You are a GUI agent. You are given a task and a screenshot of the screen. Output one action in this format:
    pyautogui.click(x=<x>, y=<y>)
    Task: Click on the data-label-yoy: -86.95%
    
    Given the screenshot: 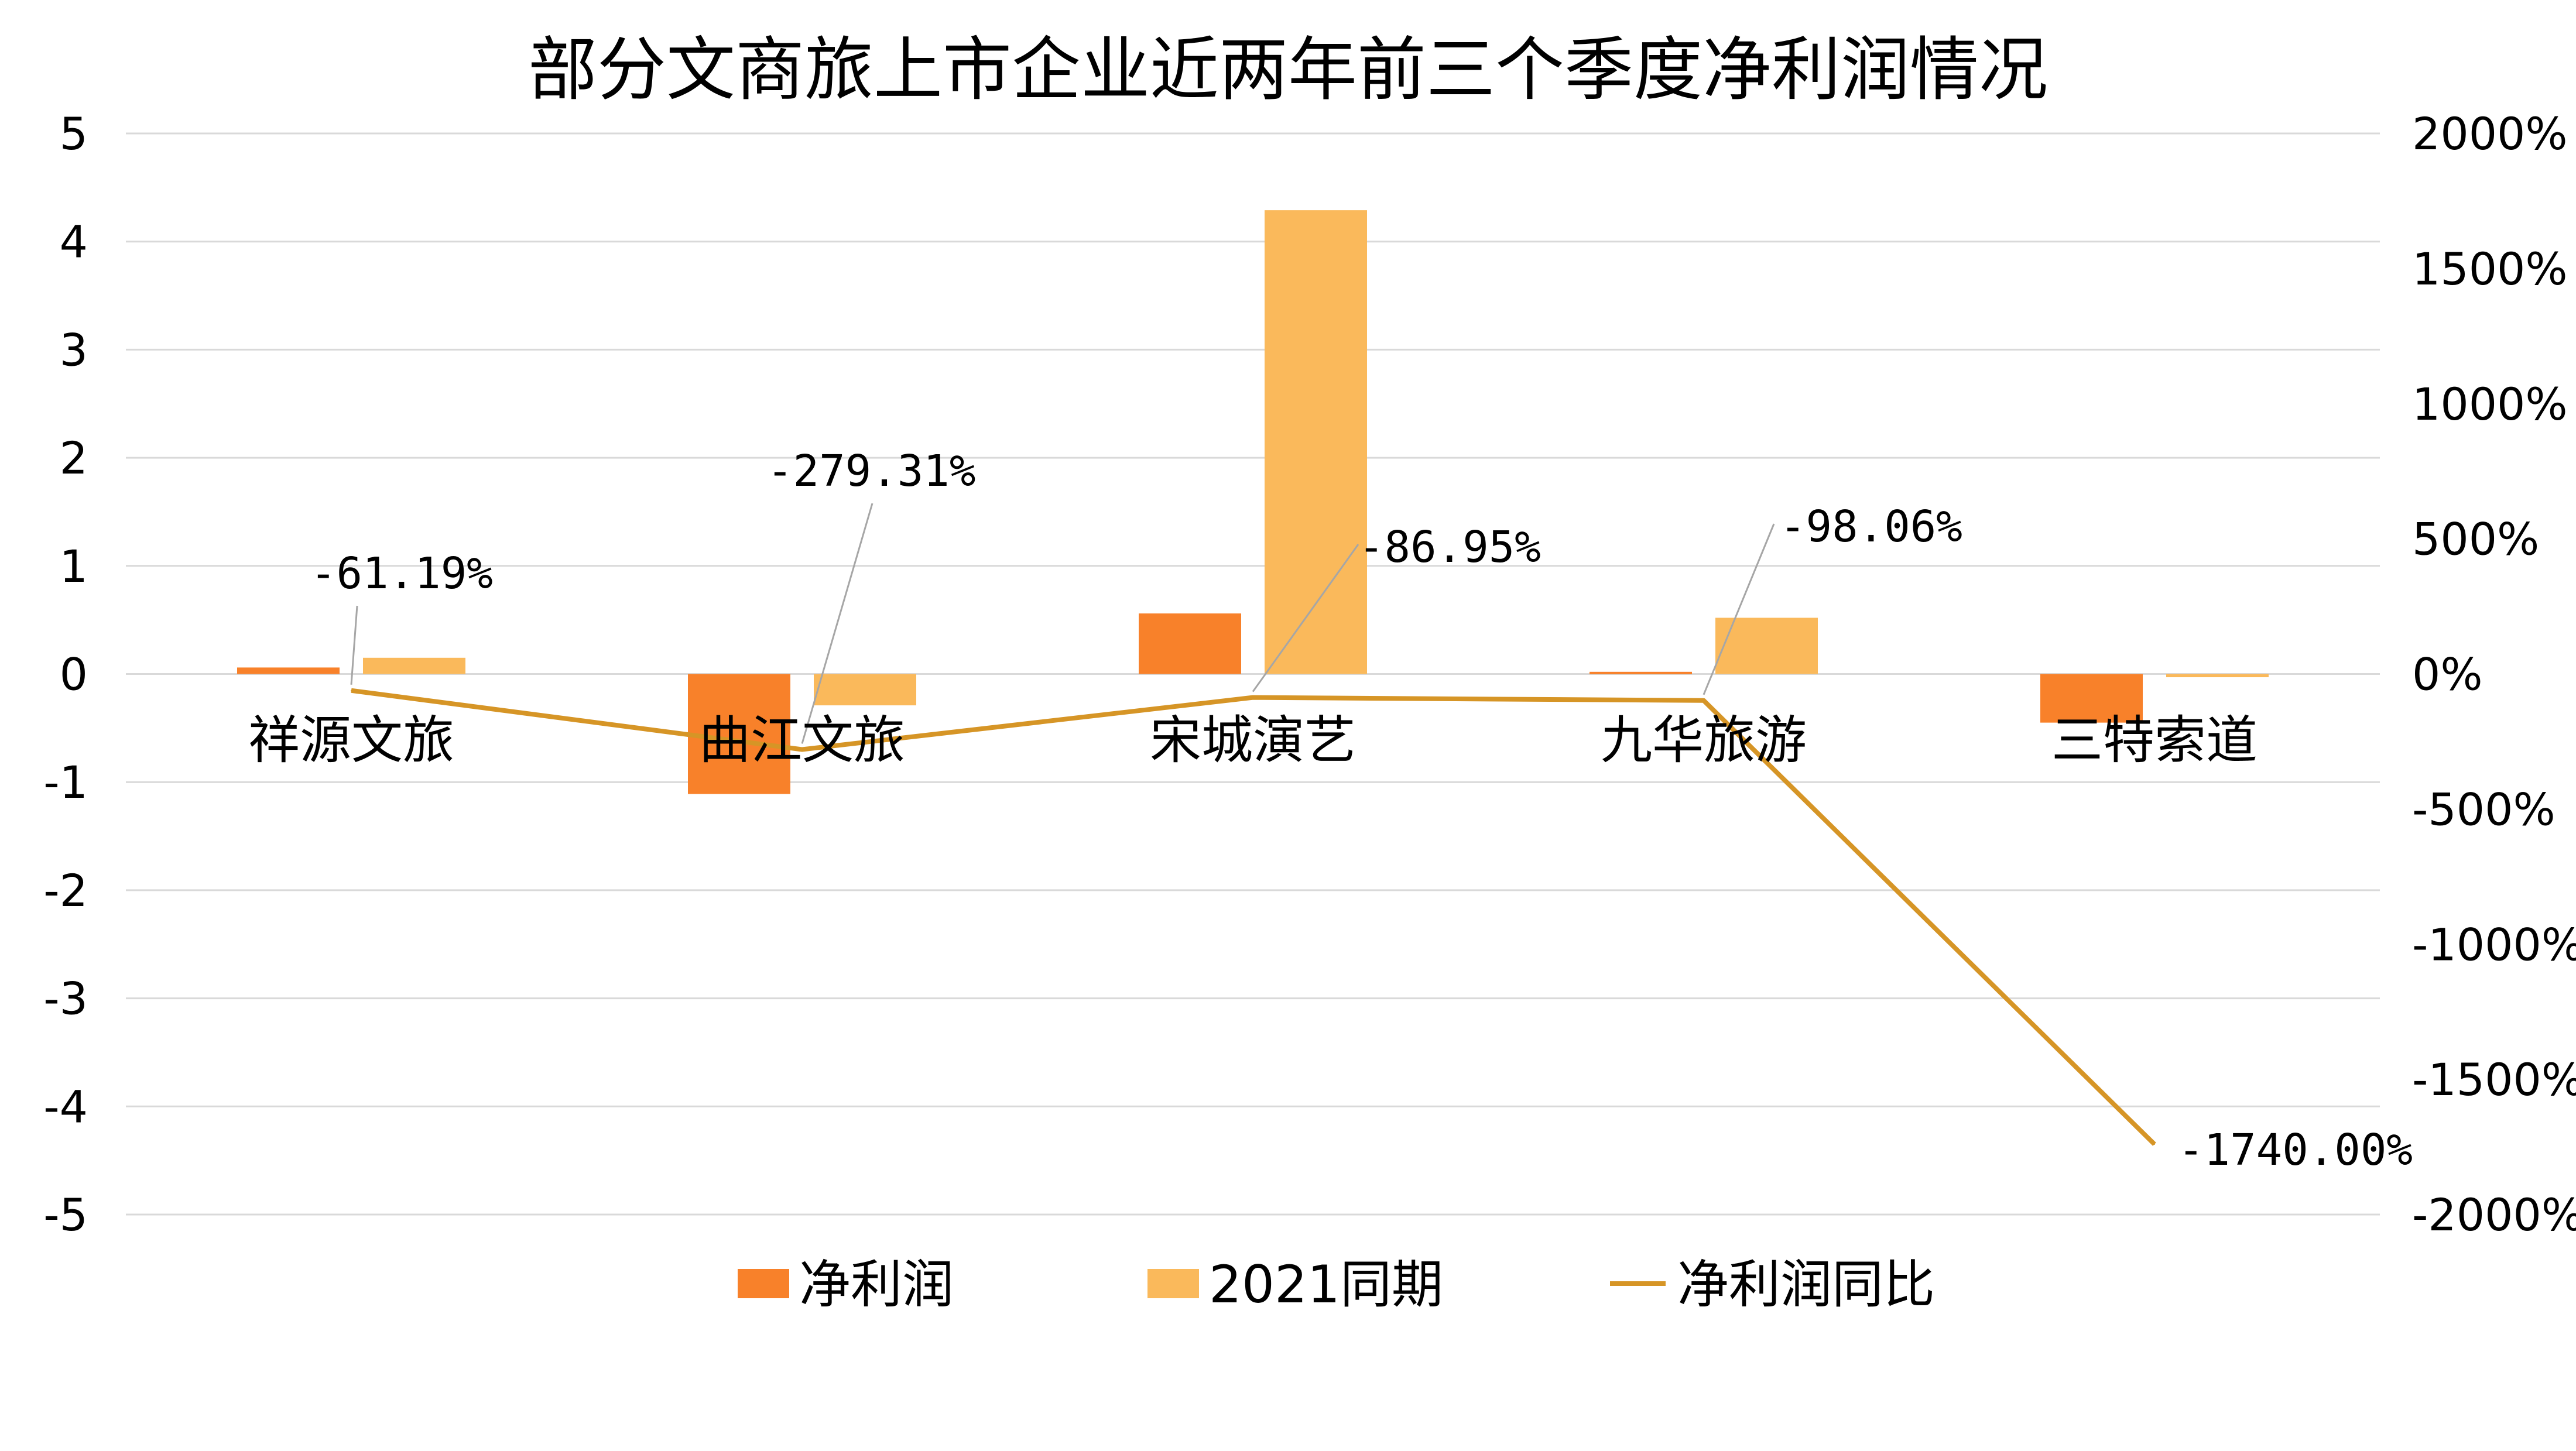 What is the action you would take?
    pyautogui.click(x=1449, y=547)
    